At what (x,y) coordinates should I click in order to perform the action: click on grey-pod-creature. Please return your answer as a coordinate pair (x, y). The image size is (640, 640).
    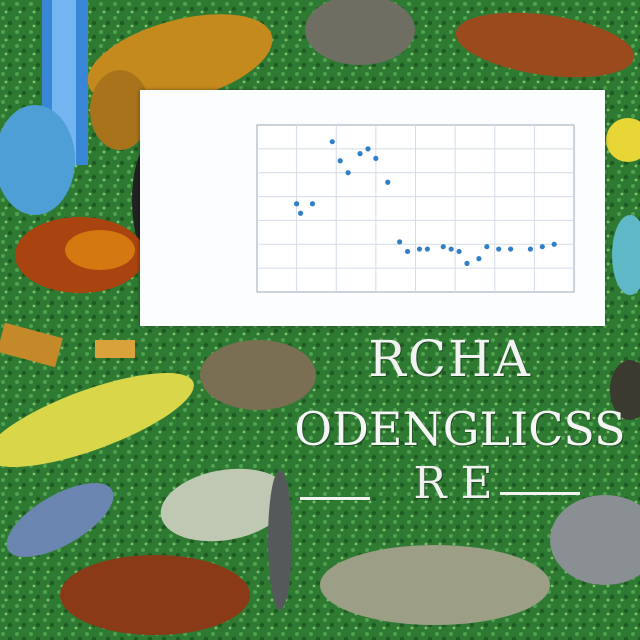
    Looking at the image, I should click on (435, 585).